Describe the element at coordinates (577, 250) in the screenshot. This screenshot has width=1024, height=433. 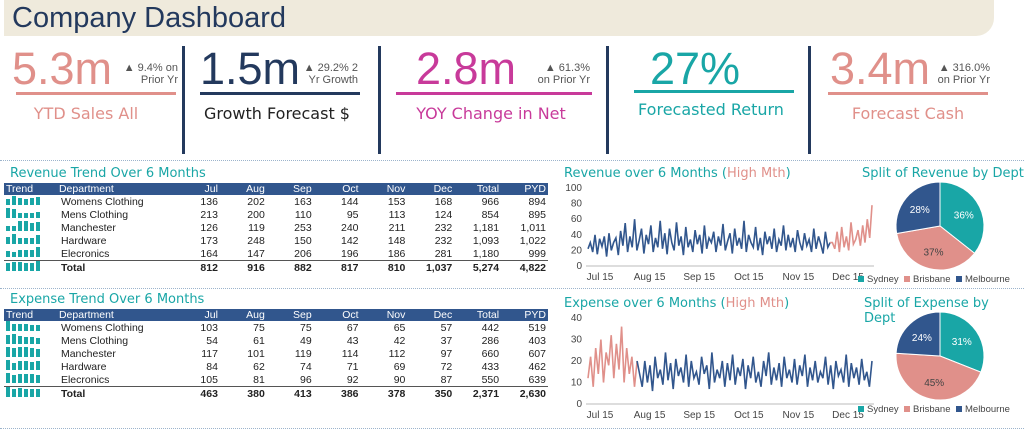
I see `y-tick-label: 20` at that location.